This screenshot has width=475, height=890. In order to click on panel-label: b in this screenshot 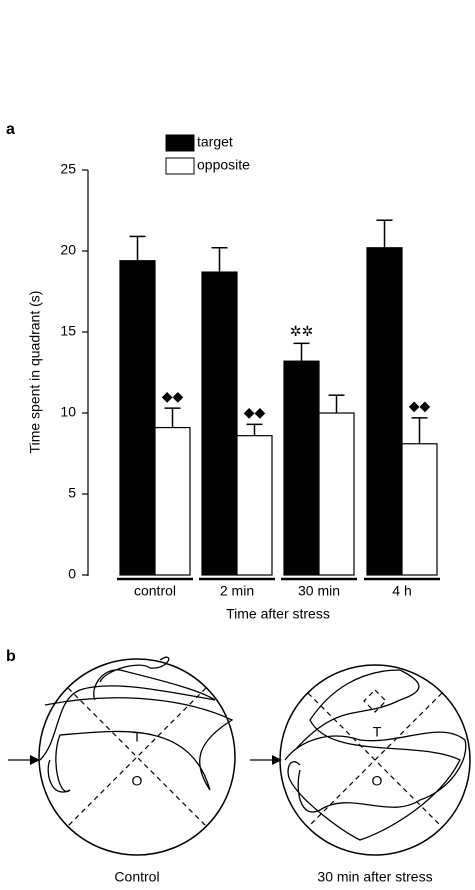, I will do `click(11, 656)`.